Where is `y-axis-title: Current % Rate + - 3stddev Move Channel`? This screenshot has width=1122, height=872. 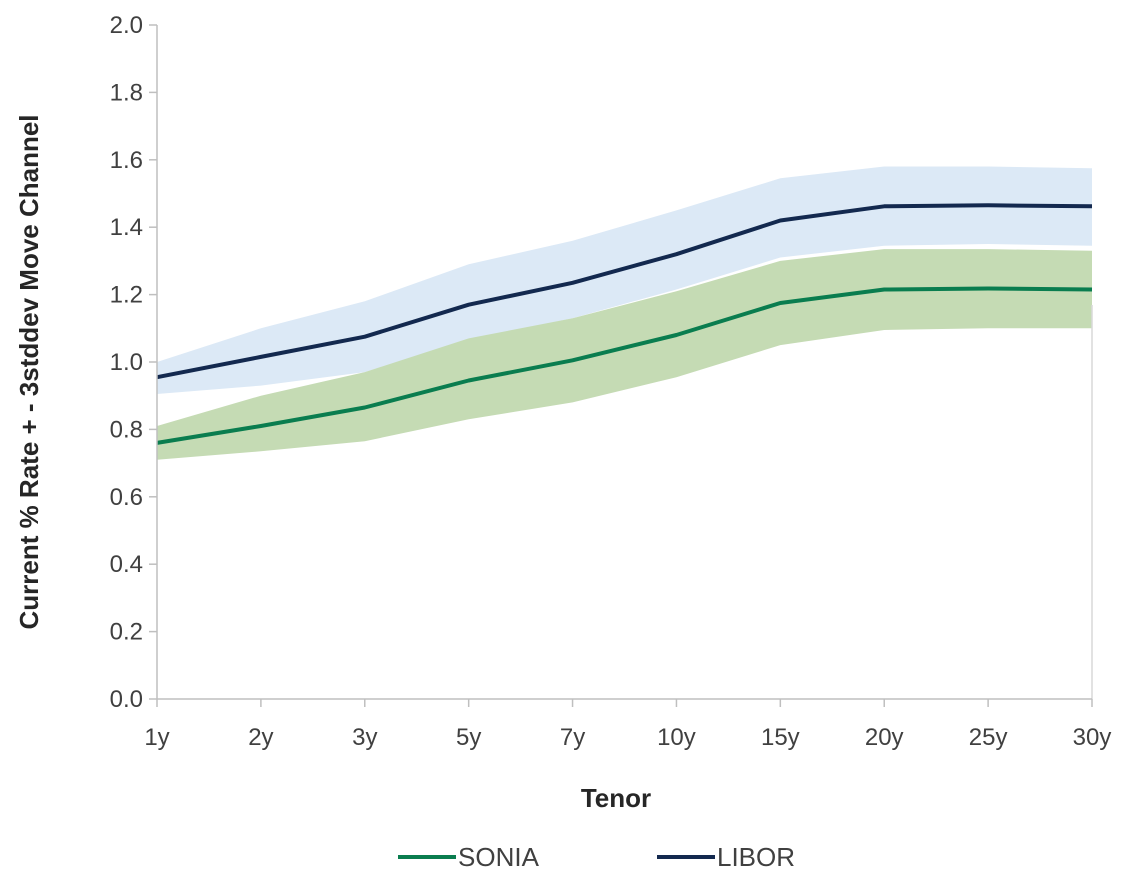 y-axis-title: Current % Rate + - 3stddev Move Channel is located at coordinates (29, 371).